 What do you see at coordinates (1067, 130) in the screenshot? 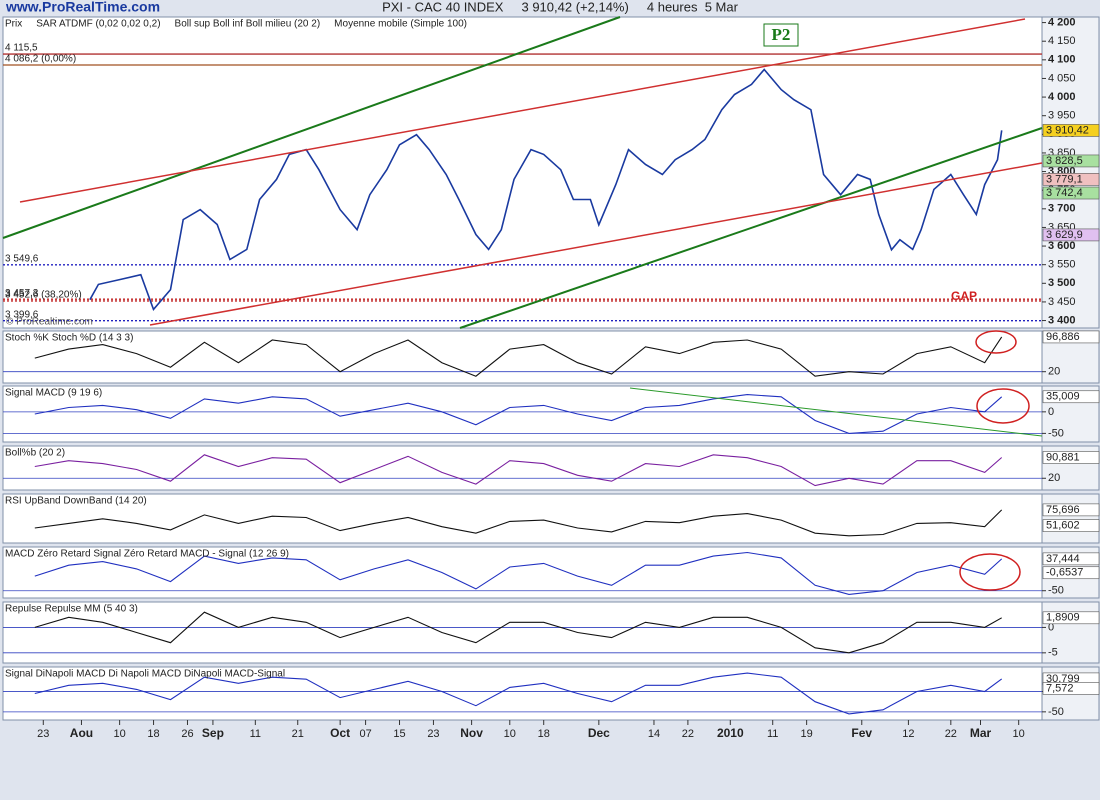
I see `value-tag-label: 3 910,42` at bounding box center [1067, 130].